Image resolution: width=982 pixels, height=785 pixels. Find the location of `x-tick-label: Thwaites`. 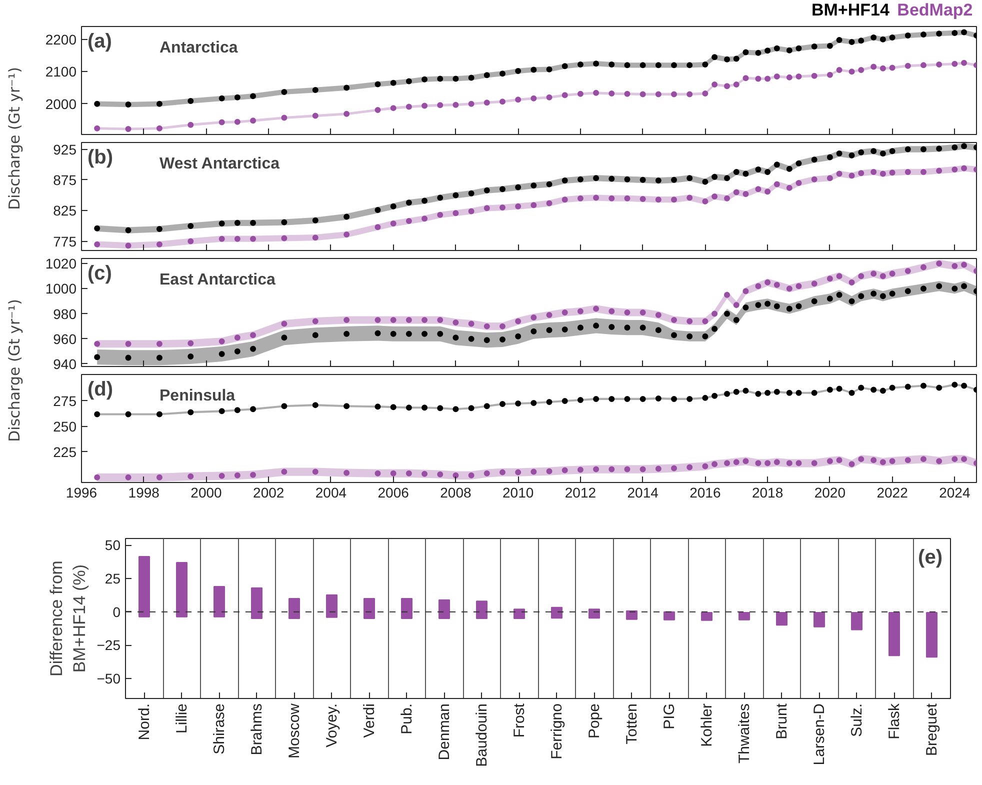

x-tick-label: Thwaites is located at coordinates (744, 733).